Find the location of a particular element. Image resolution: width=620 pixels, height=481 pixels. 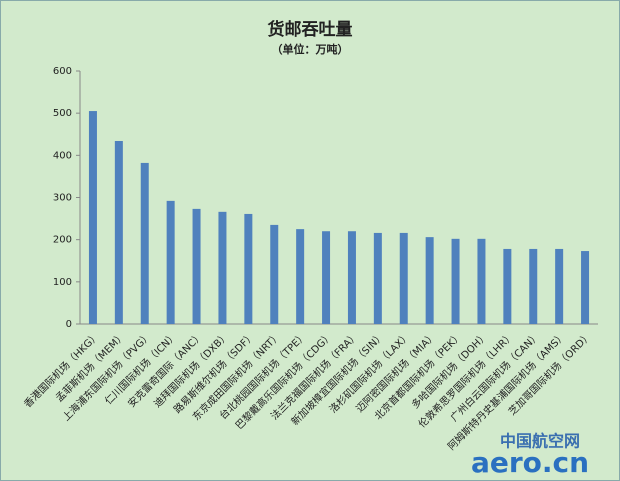

y-tick-label: 600 is located at coordinates (62, 71).